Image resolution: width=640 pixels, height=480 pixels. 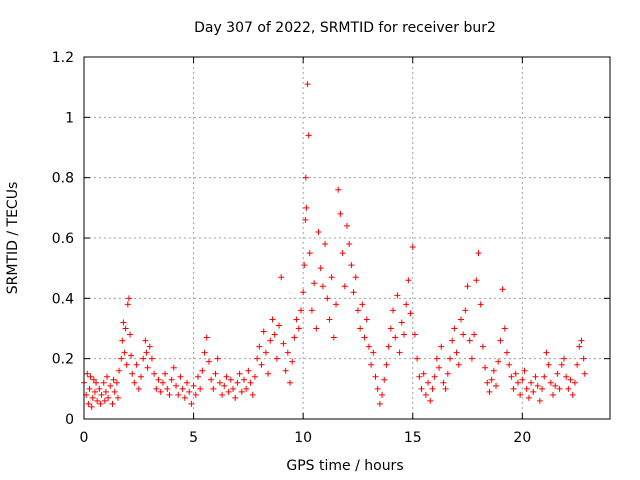 What do you see at coordinates (69, 118) in the screenshot?
I see `y-tick-label: 1` at bounding box center [69, 118].